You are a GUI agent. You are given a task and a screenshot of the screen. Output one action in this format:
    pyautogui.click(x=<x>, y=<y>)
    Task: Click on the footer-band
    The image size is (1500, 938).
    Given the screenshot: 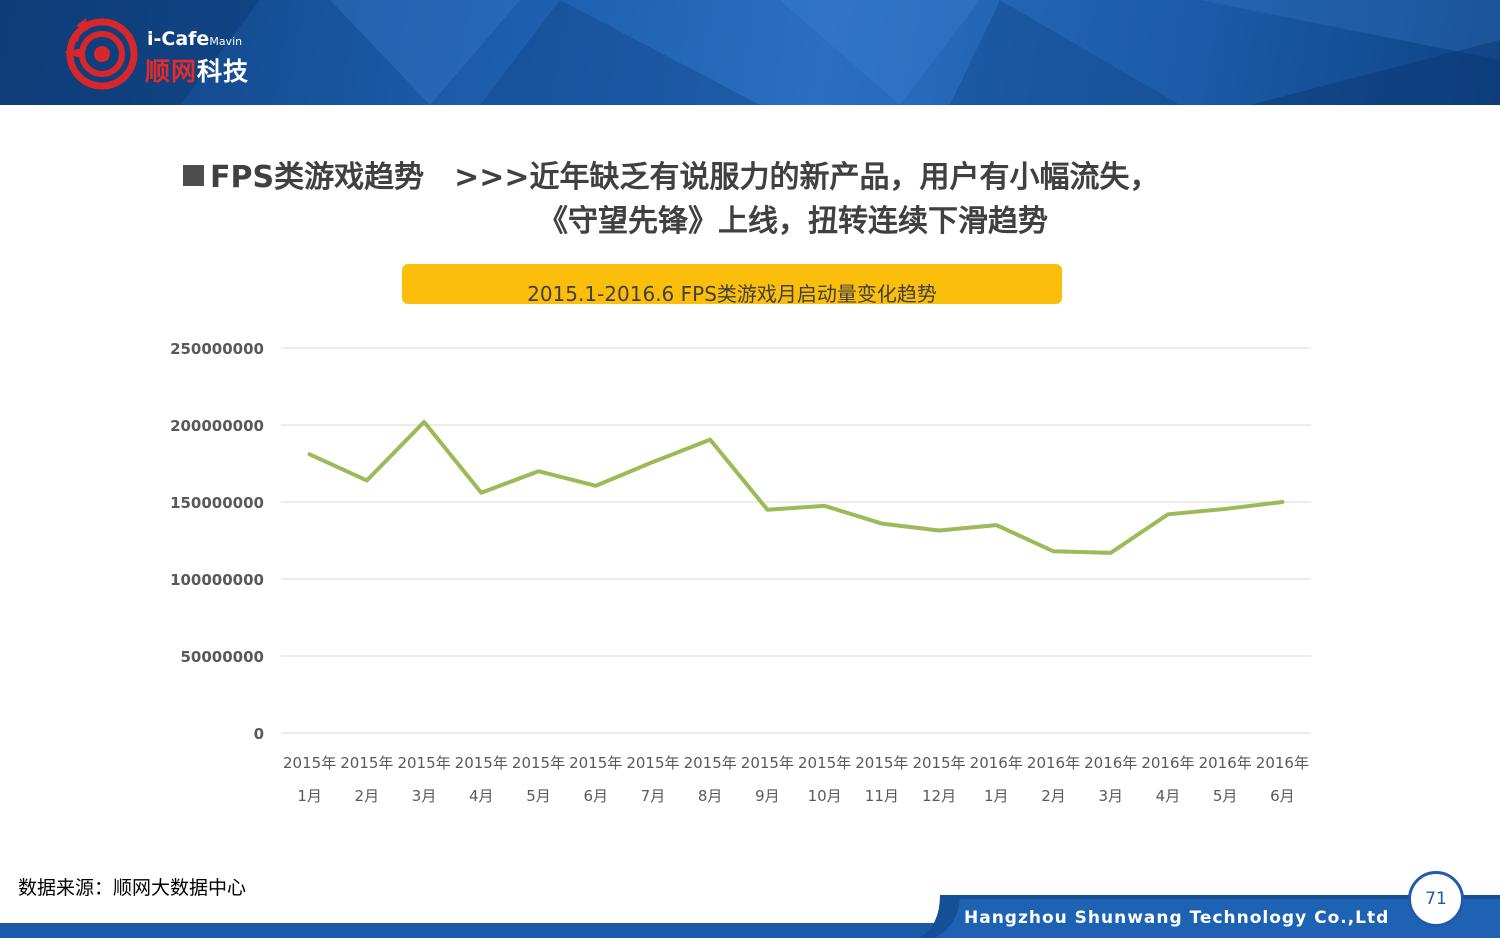 What is the action you would take?
    pyautogui.click(x=750, y=916)
    